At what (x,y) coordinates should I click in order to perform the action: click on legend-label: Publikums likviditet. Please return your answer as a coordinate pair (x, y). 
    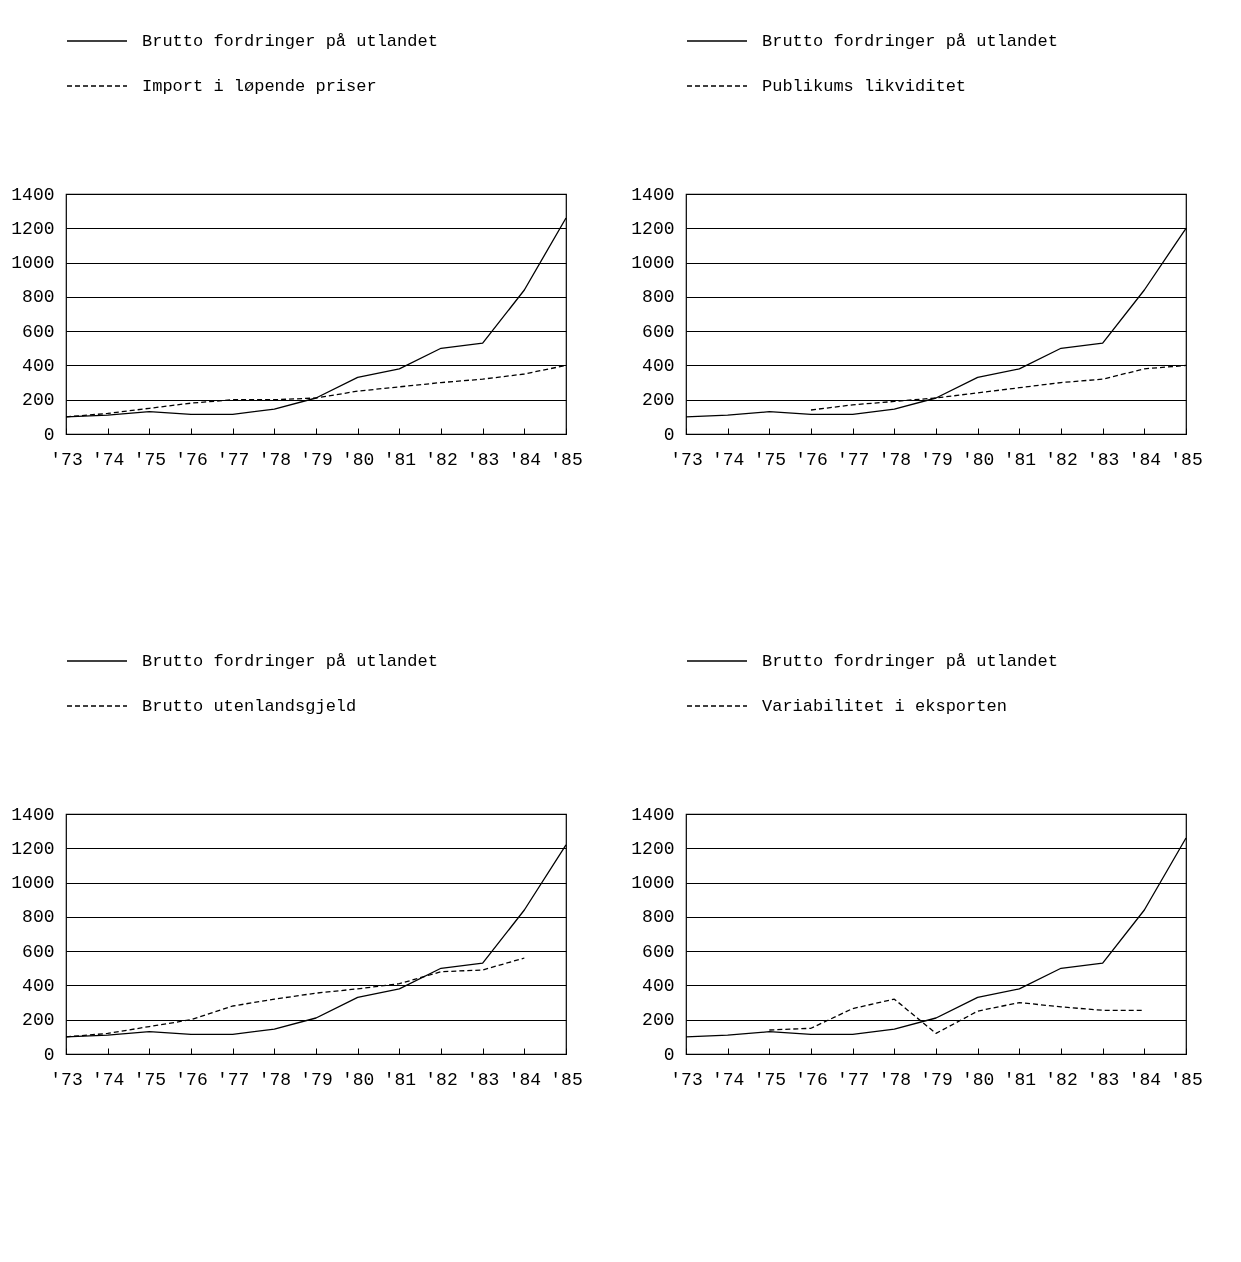
    Looking at the image, I should click on (864, 86).